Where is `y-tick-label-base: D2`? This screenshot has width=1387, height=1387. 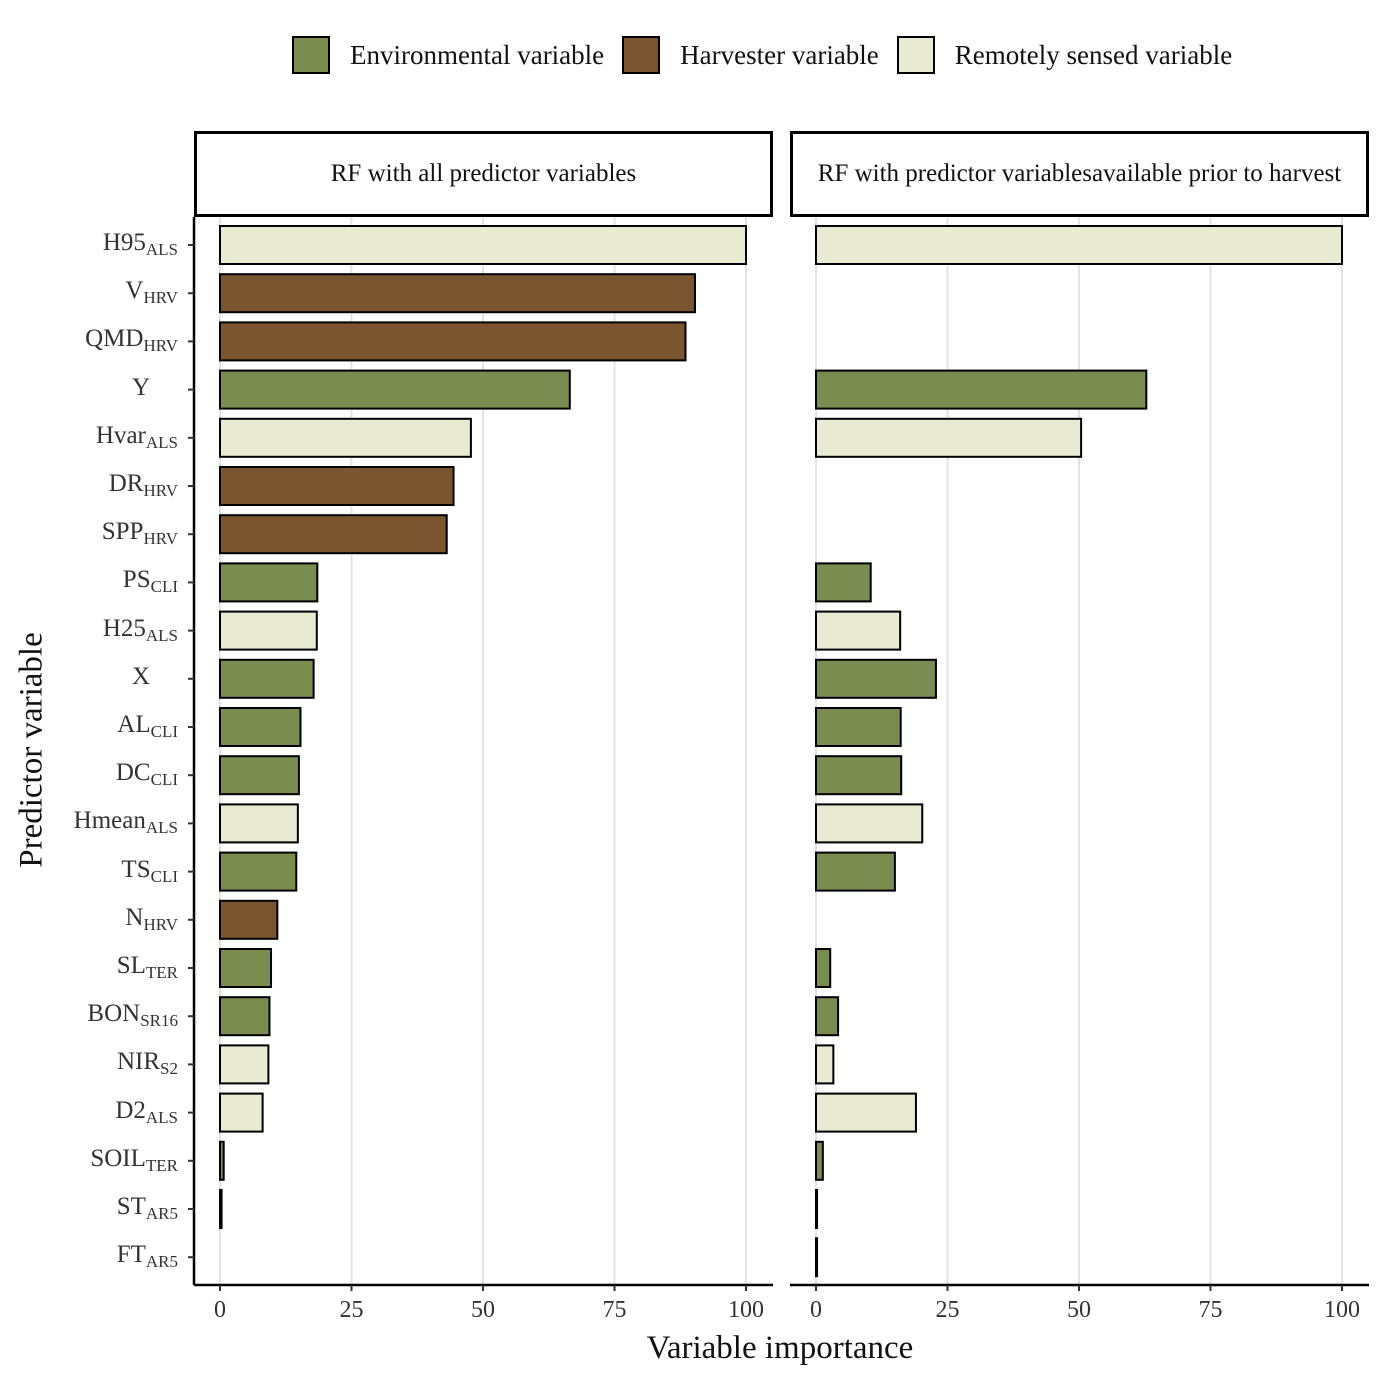
y-tick-label-base: D2 is located at coordinates (130, 1110).